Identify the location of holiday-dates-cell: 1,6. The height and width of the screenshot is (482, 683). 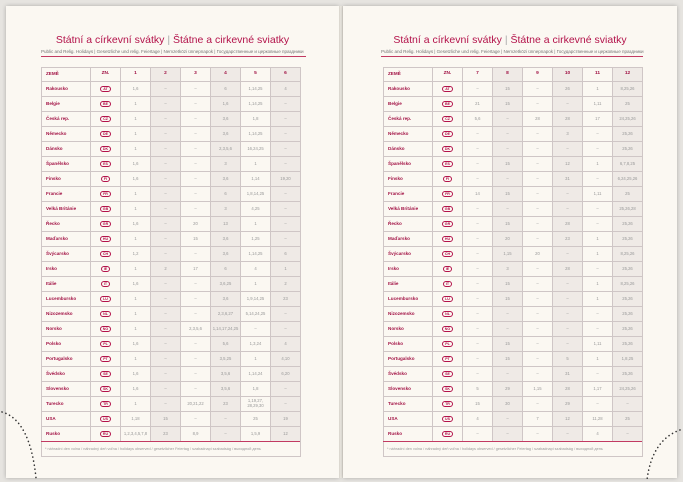
(135, 224).